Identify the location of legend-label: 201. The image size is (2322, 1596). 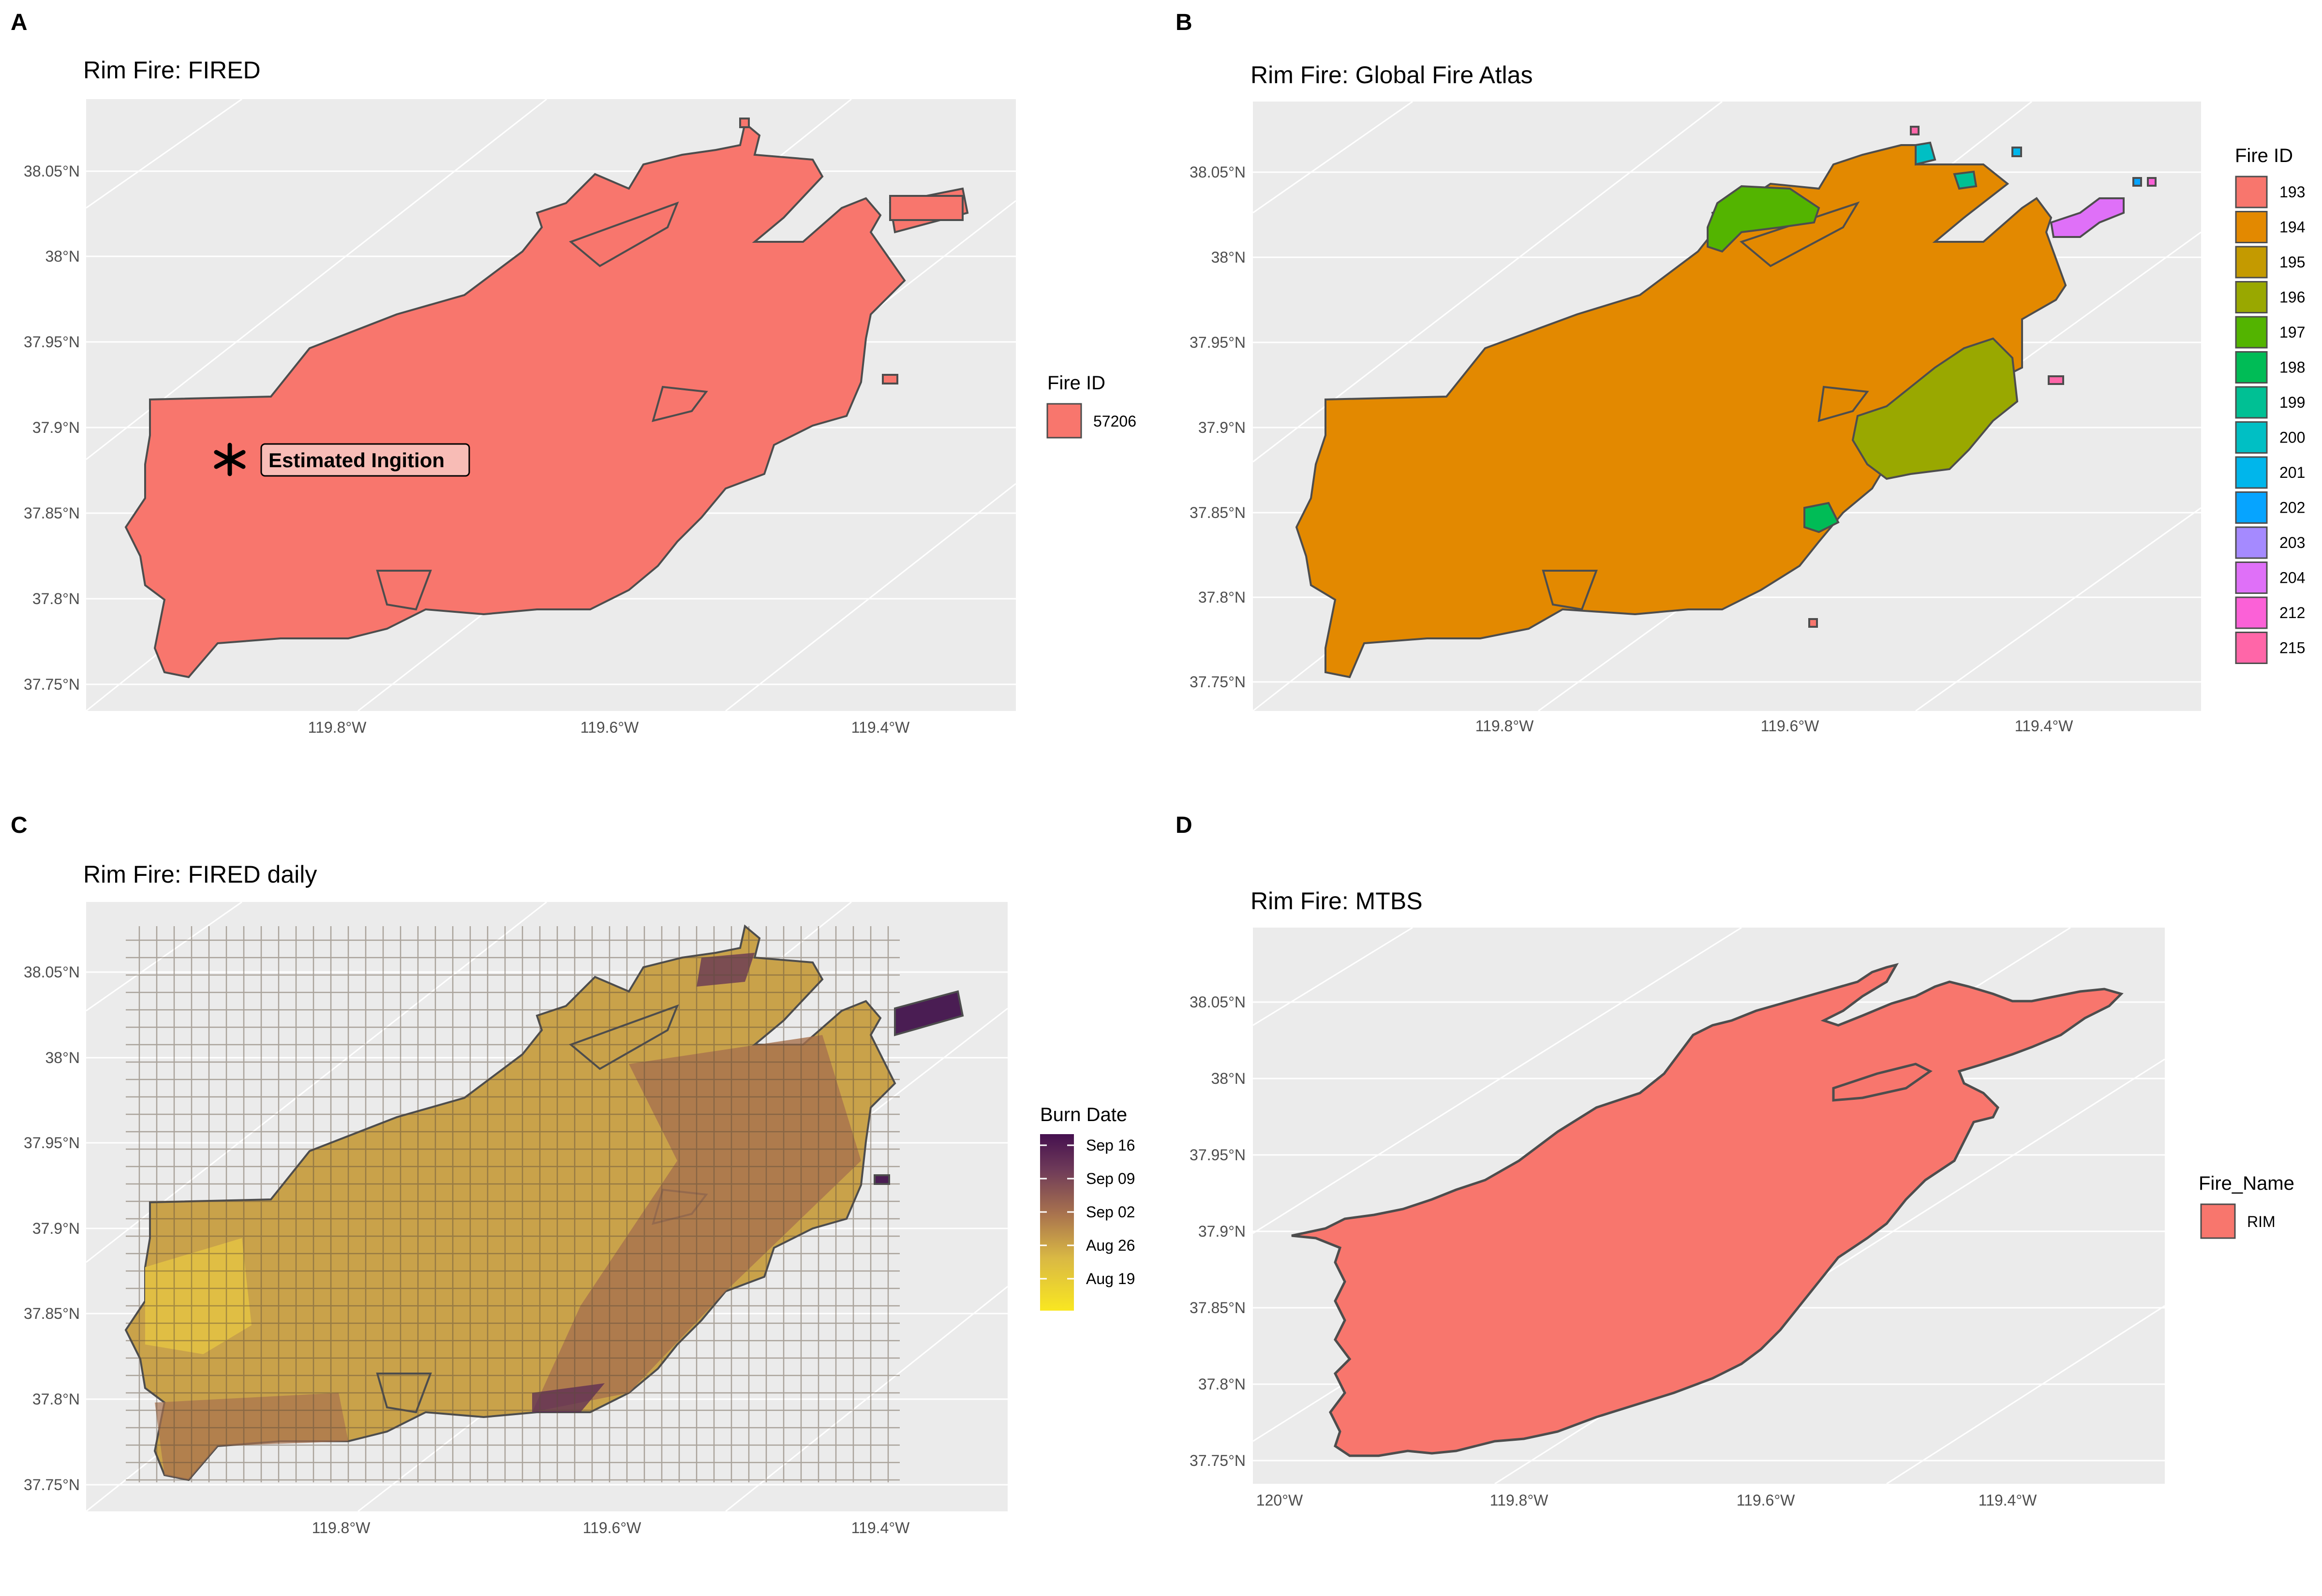
(2292, 472).